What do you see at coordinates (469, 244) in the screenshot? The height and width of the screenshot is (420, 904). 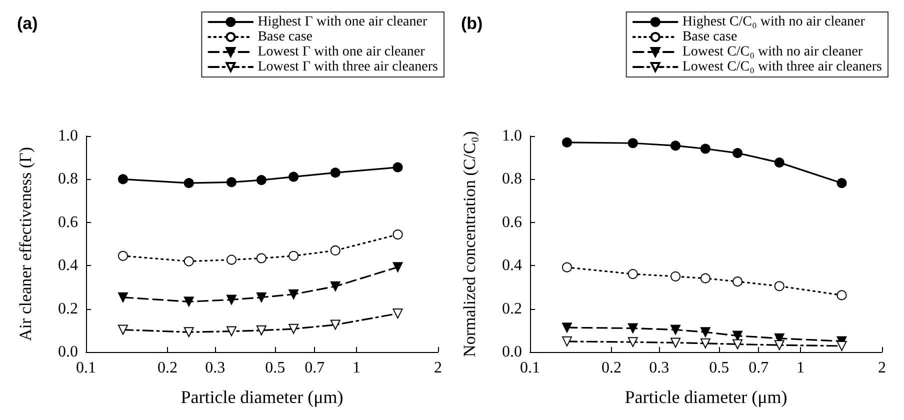 I see `y-axis-title: Normalized concentration (C/C₀)` at bounding box center [469, 244].